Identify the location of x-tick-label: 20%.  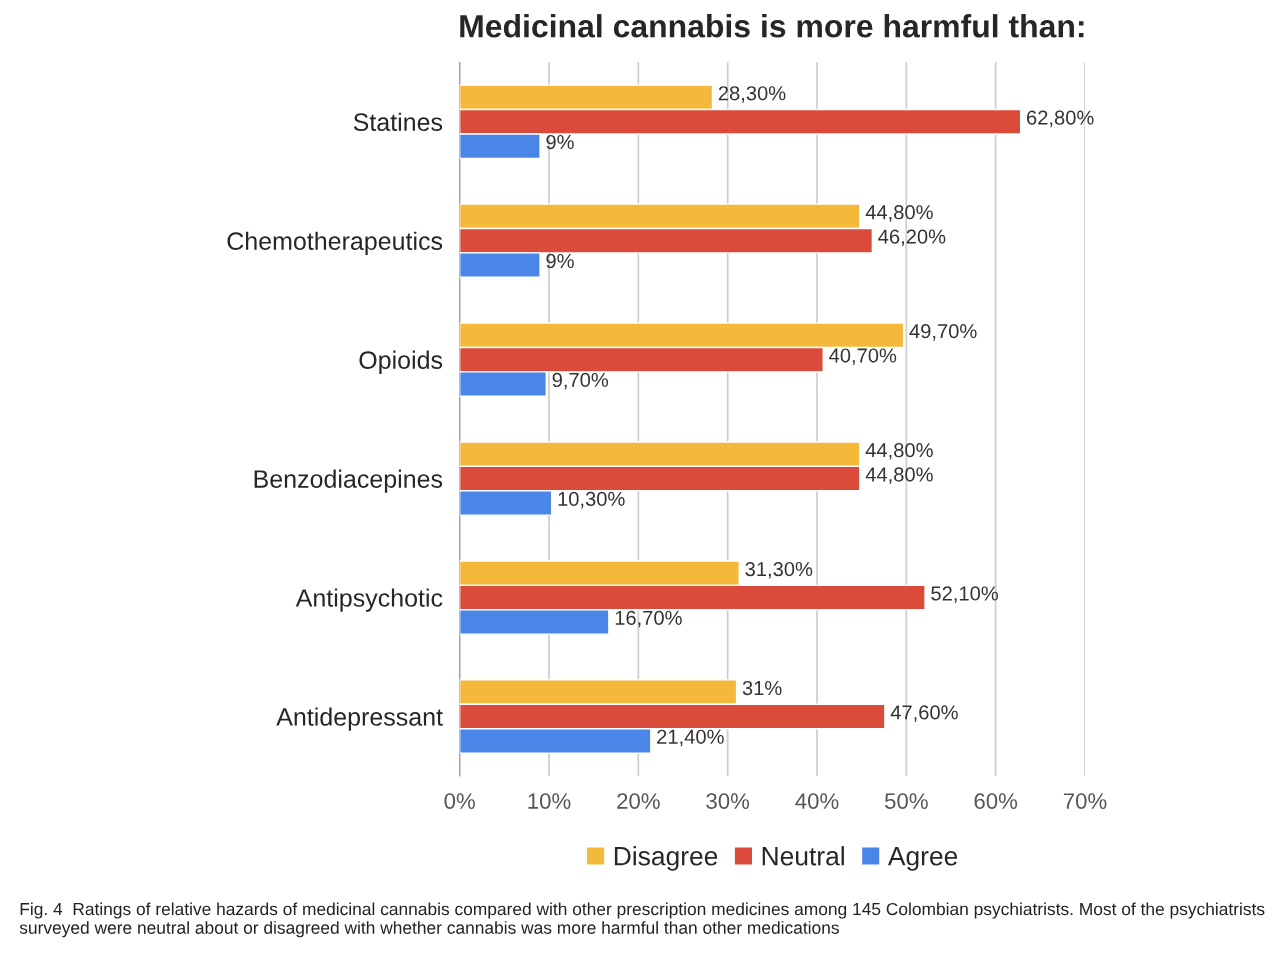
(638, 801).